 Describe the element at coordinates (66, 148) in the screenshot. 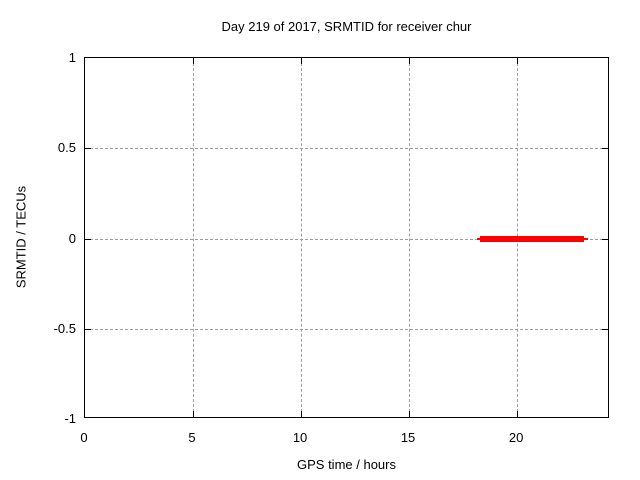

I see `y-tick-label: 0.5` at that location.